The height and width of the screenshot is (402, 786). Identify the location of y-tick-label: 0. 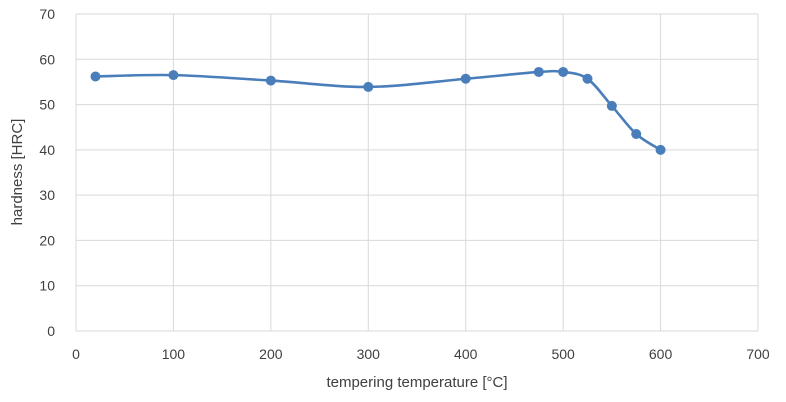
(51, 331).